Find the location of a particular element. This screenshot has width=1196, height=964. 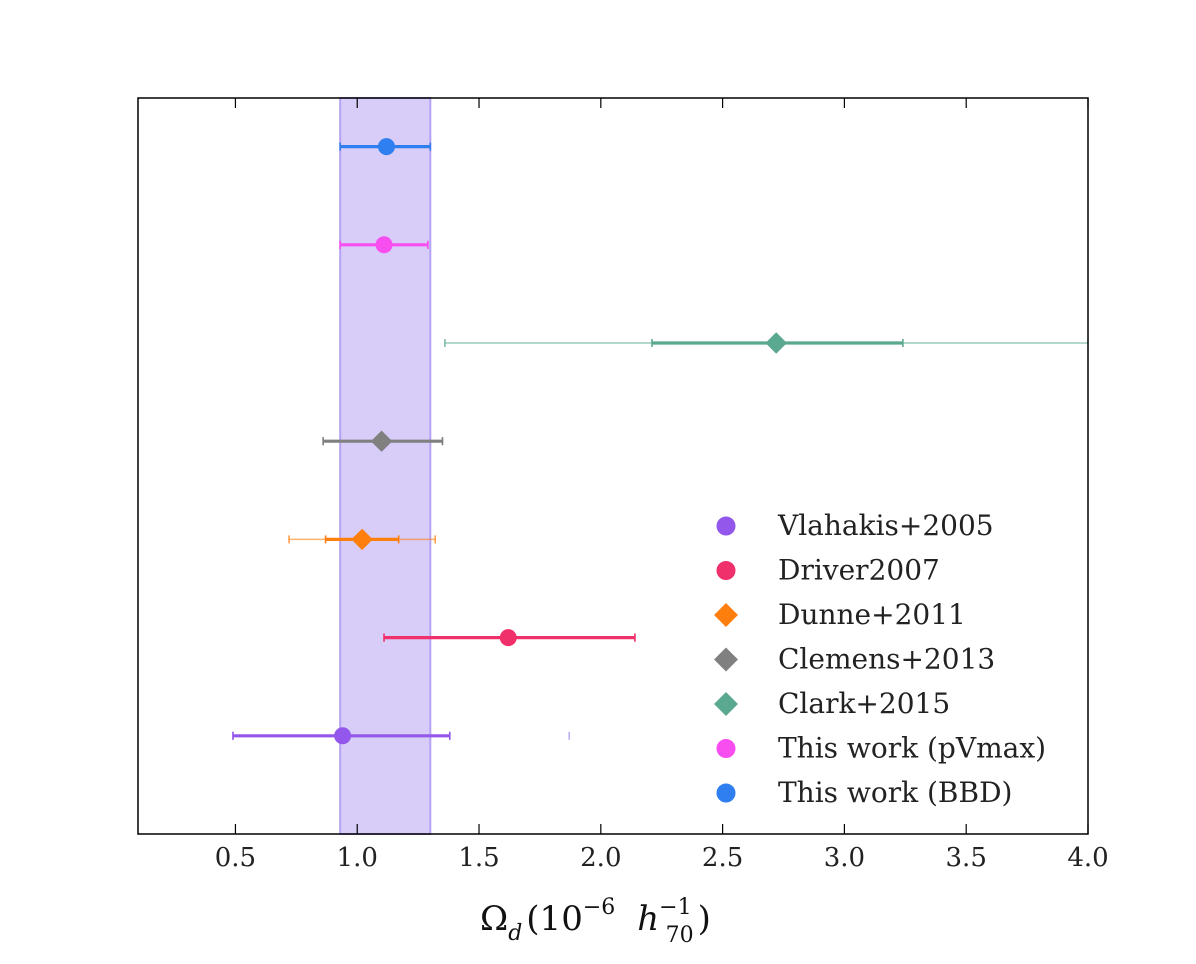

legend-item: Dunne+2011 is located at coordinates (840, 614).